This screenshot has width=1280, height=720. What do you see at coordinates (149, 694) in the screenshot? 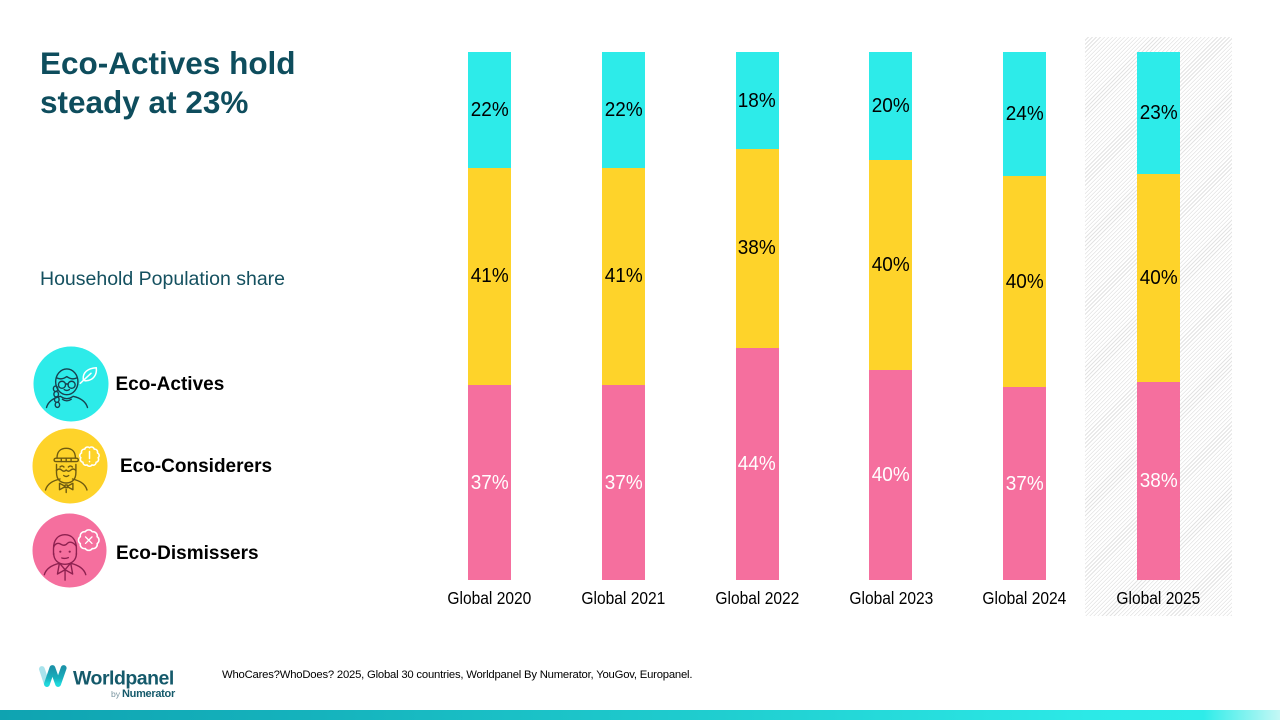
I see `svg-text: Numerator` at bounding box center [149, 694].